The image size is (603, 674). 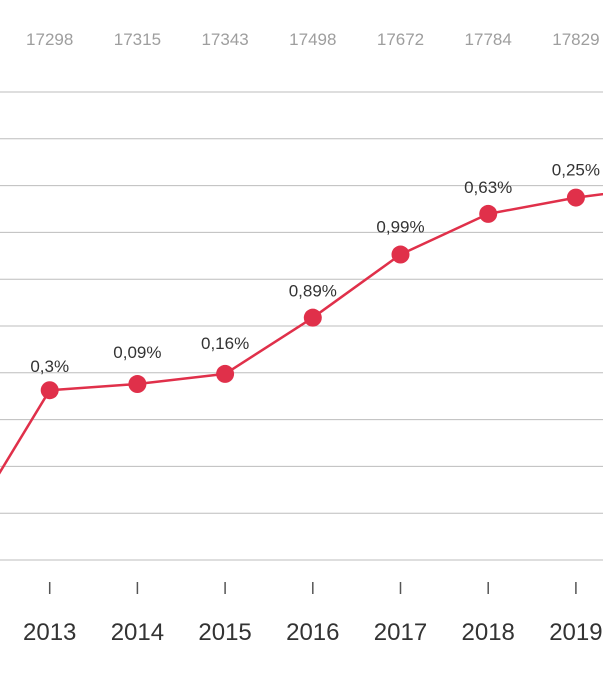 What do you see at coordinates (488, 632) in the screenshot?
I see `year-label: 2018` at bounding box center [488, 632].